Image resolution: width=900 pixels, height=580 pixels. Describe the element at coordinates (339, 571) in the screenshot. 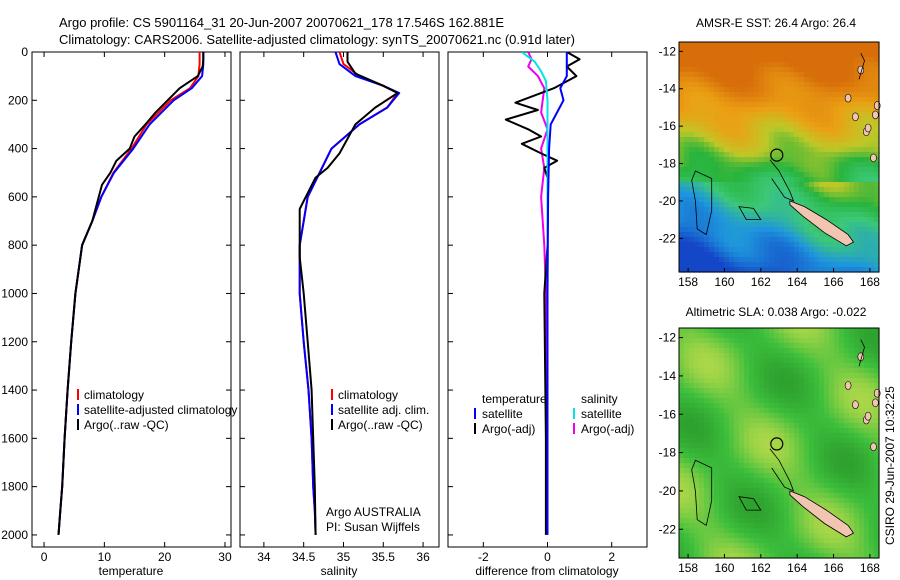

I see `salinity-xlabel: salinity` at that location.